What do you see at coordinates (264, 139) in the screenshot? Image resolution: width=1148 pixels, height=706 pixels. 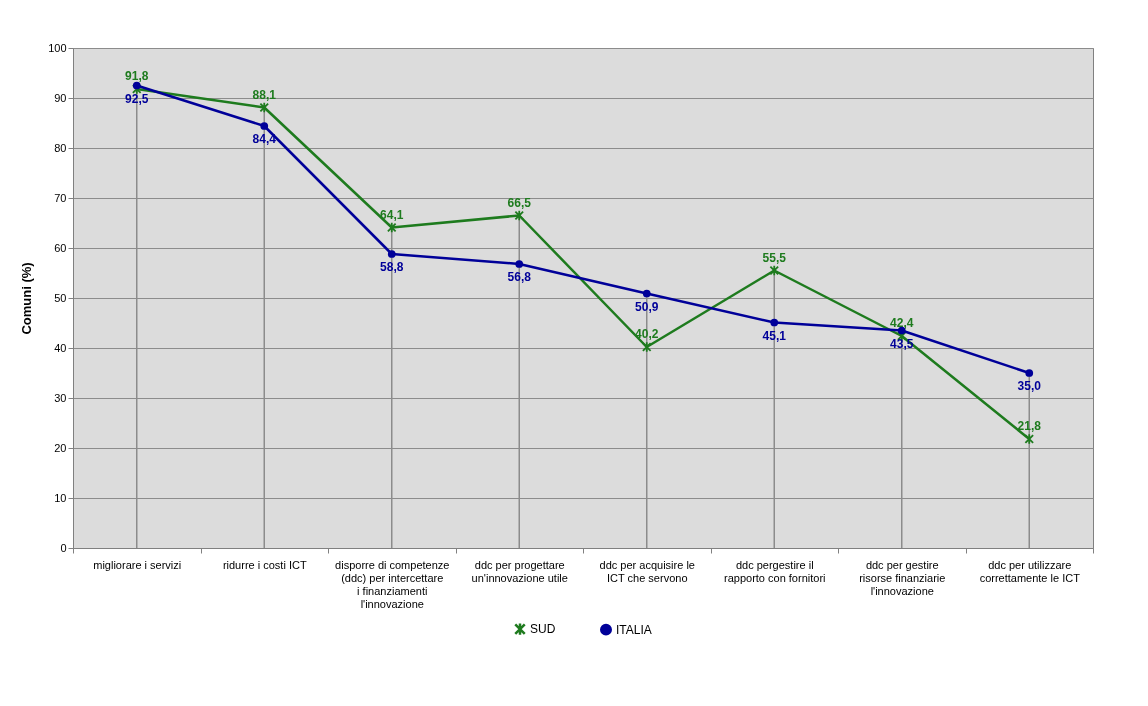 I see `data-label: 84,4` at bounding box center [264, 139].